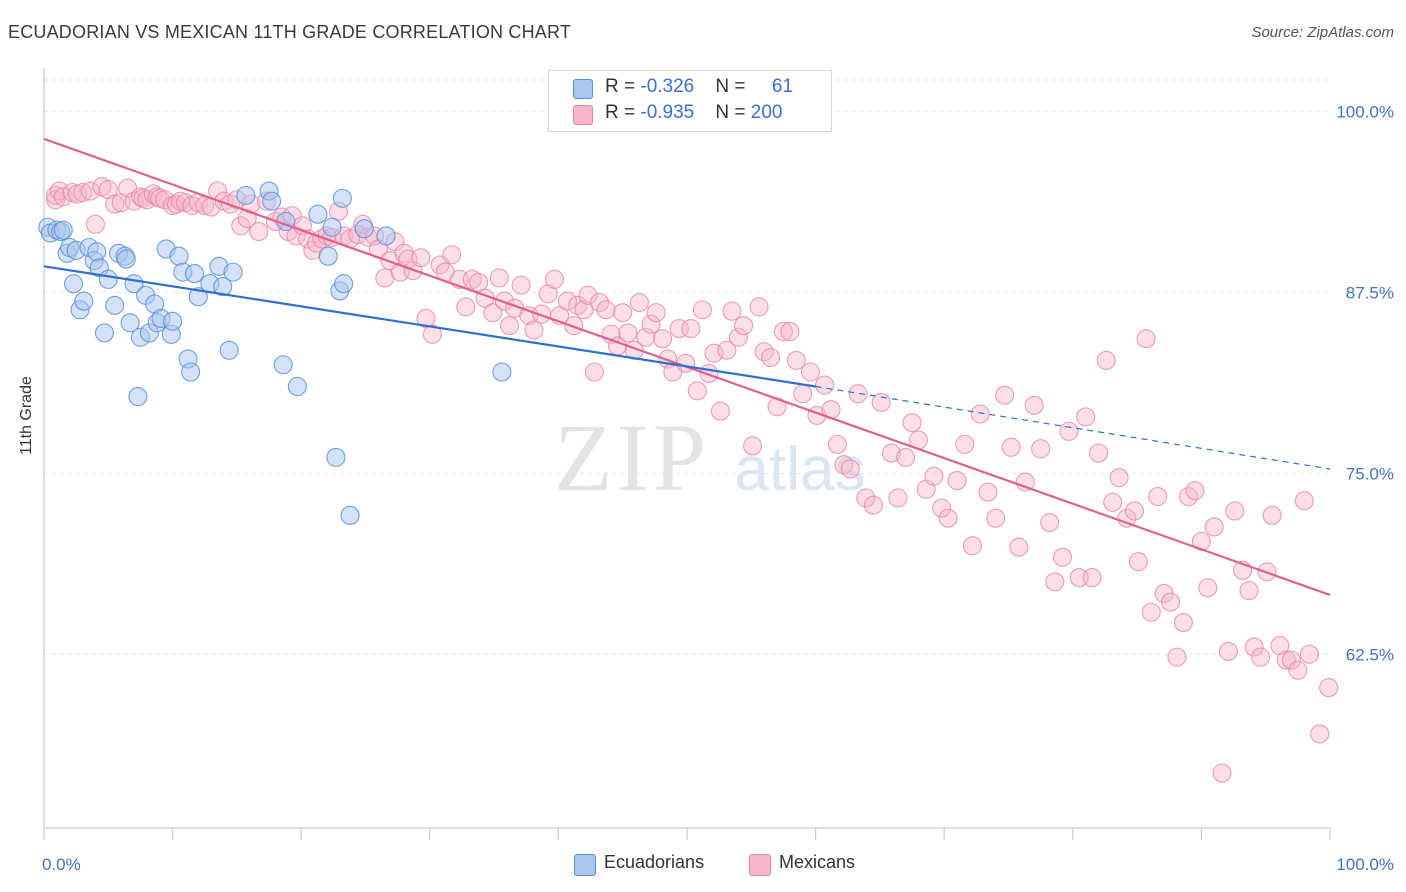 The width and height of the screenshot is (1406, 892). What do you see at coordinates (429, 326) in the screenshot?
I see `ecuadorian-trend-line` at bounding box center [429, 326].